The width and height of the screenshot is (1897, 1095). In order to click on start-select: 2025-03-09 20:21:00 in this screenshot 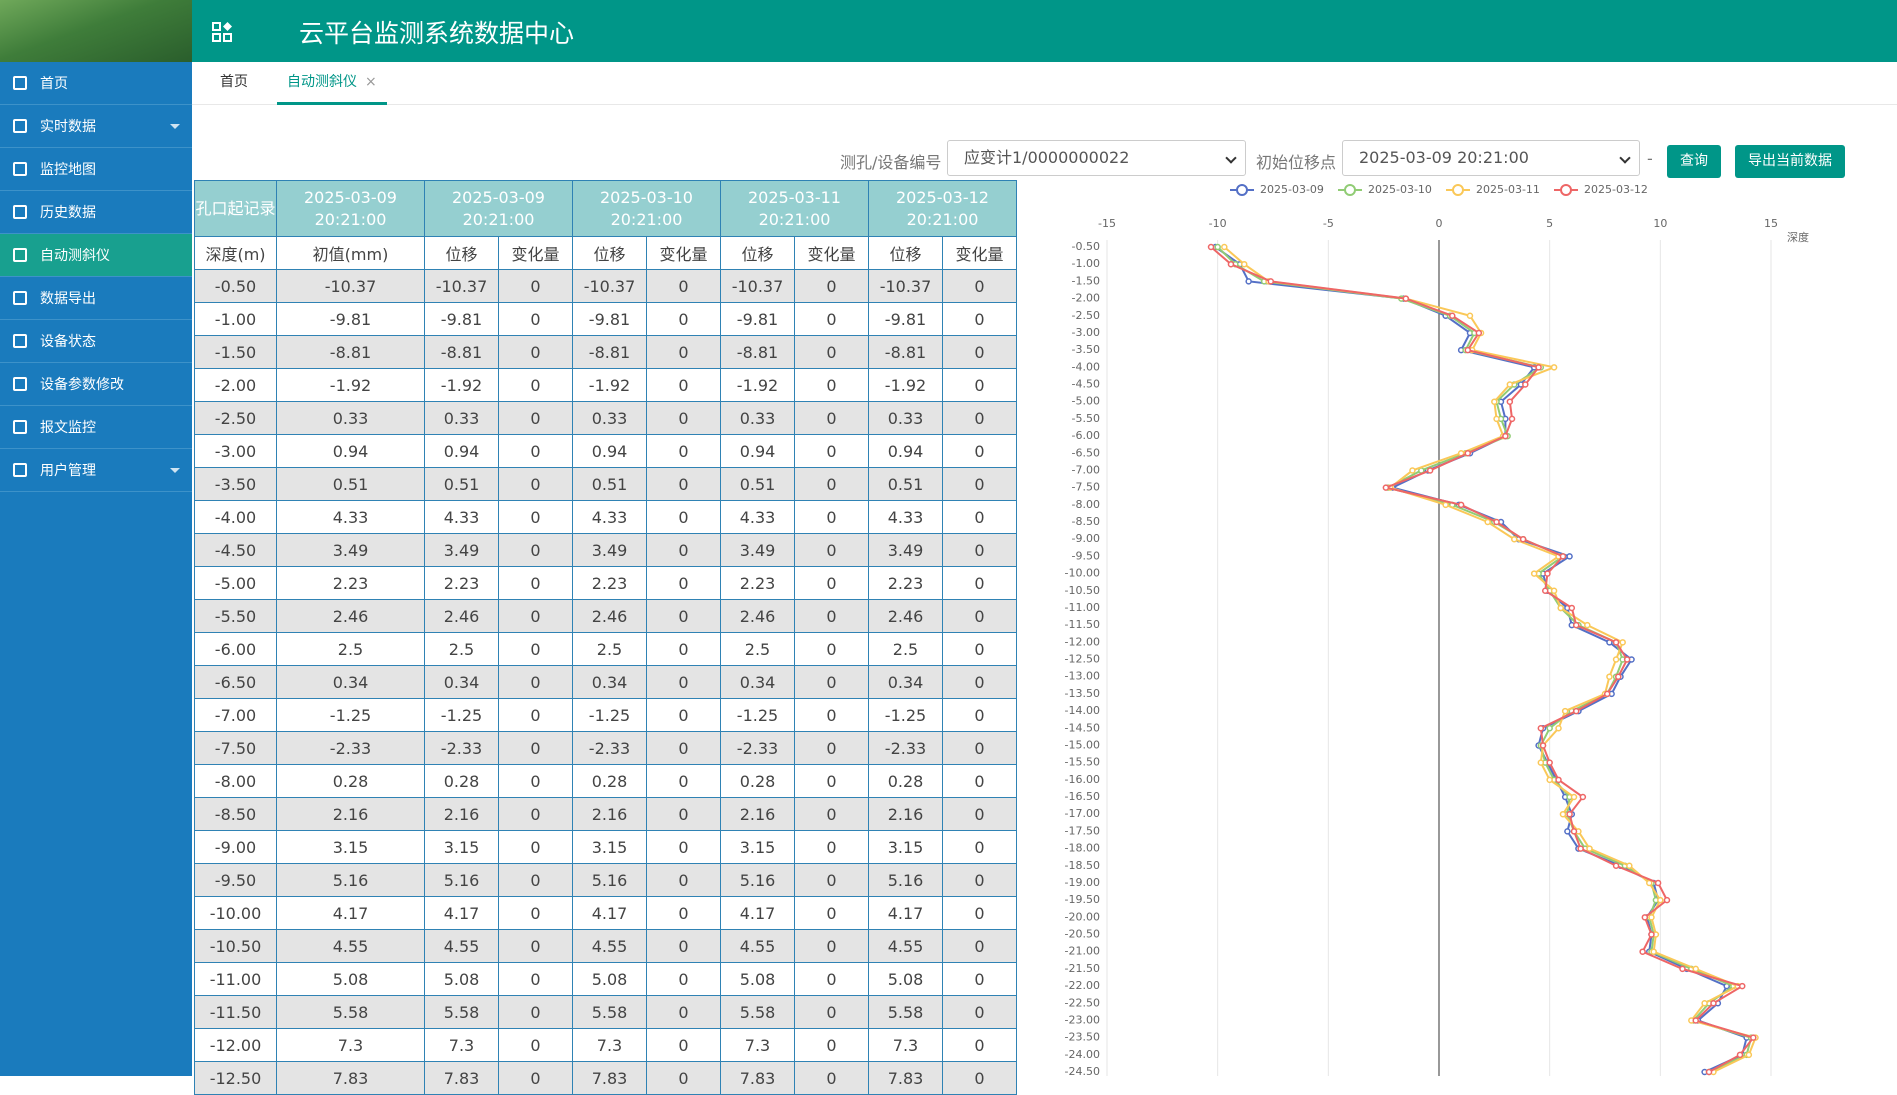, I will do `click(1491, 158)`.